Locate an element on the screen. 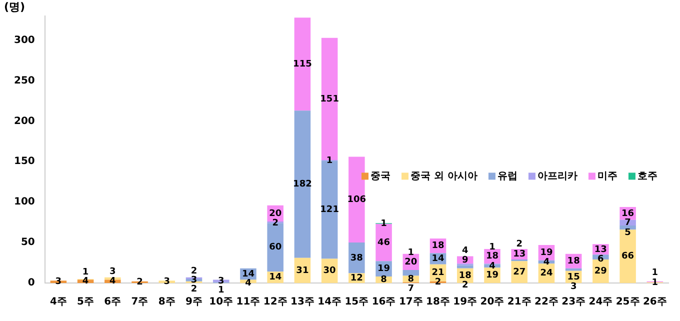 This screenshot has height=321, width=680. data-label: 29 is located at coordinates (600, 271).